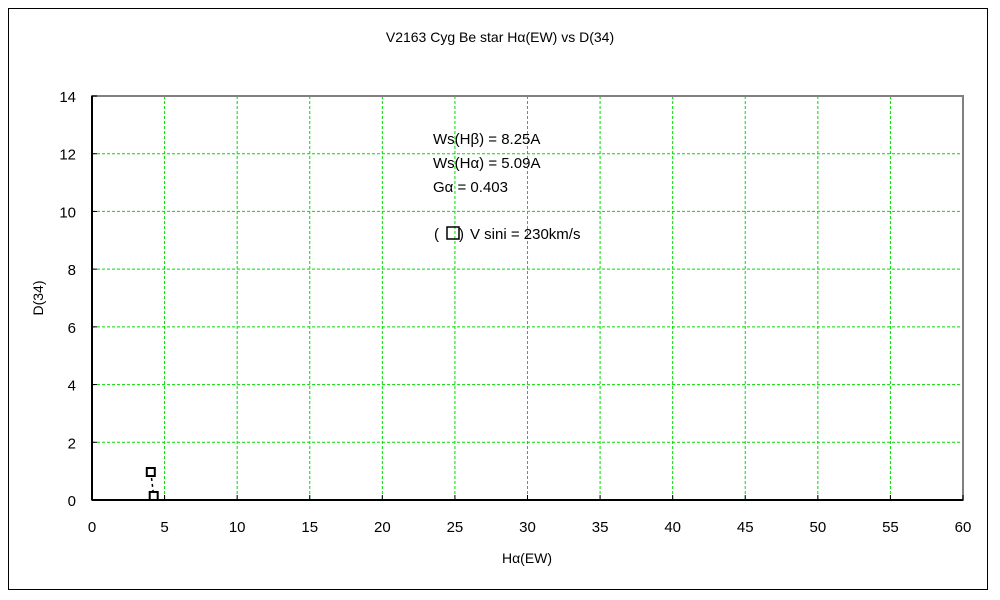  What do you see at coordinates (745, 527) in the screenshot?
I see `x-tick-label: 45` at bounding box center [745, 527].